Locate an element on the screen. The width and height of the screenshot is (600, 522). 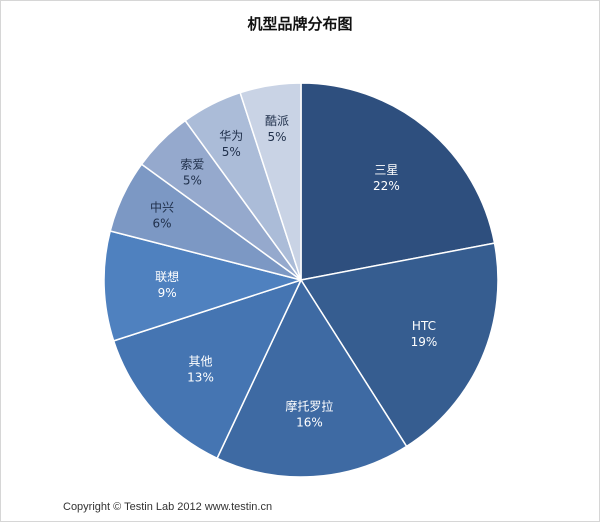
slice-value-4: 9% is located at coordinates (167, 293).